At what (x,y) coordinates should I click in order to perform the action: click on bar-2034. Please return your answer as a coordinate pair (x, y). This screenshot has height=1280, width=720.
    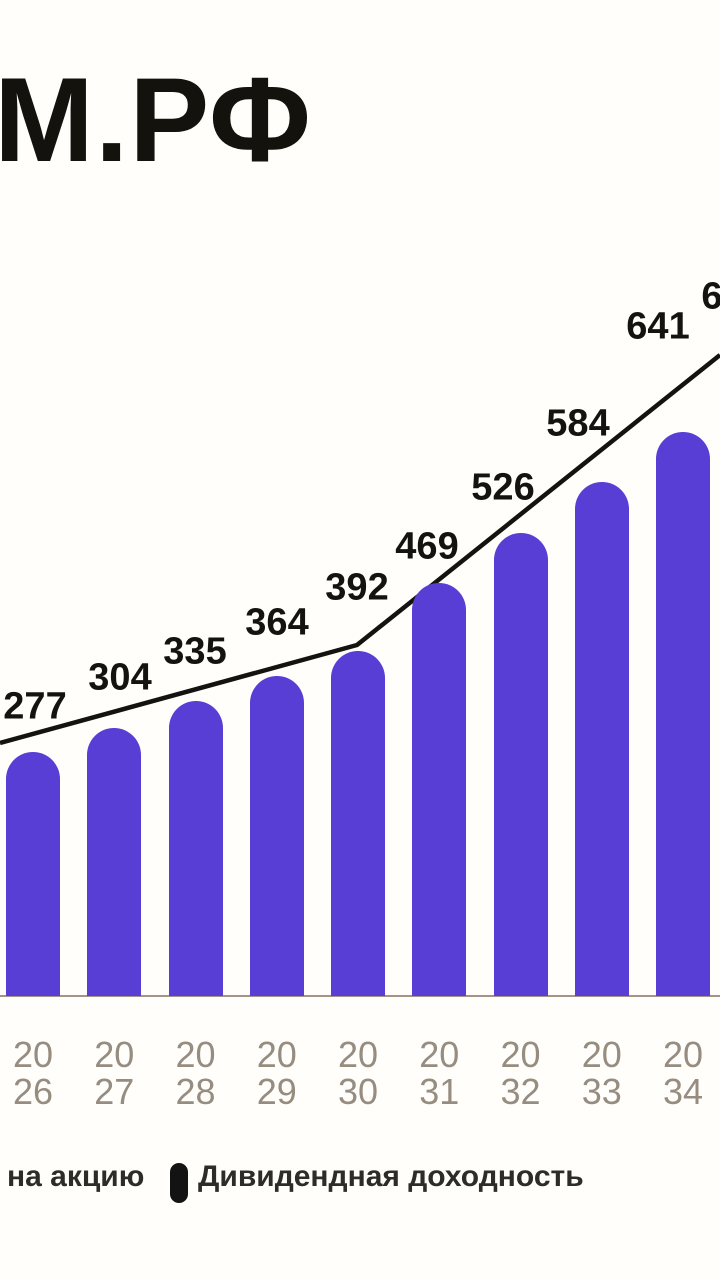
    Looking at the image, I should click on (683, 714).